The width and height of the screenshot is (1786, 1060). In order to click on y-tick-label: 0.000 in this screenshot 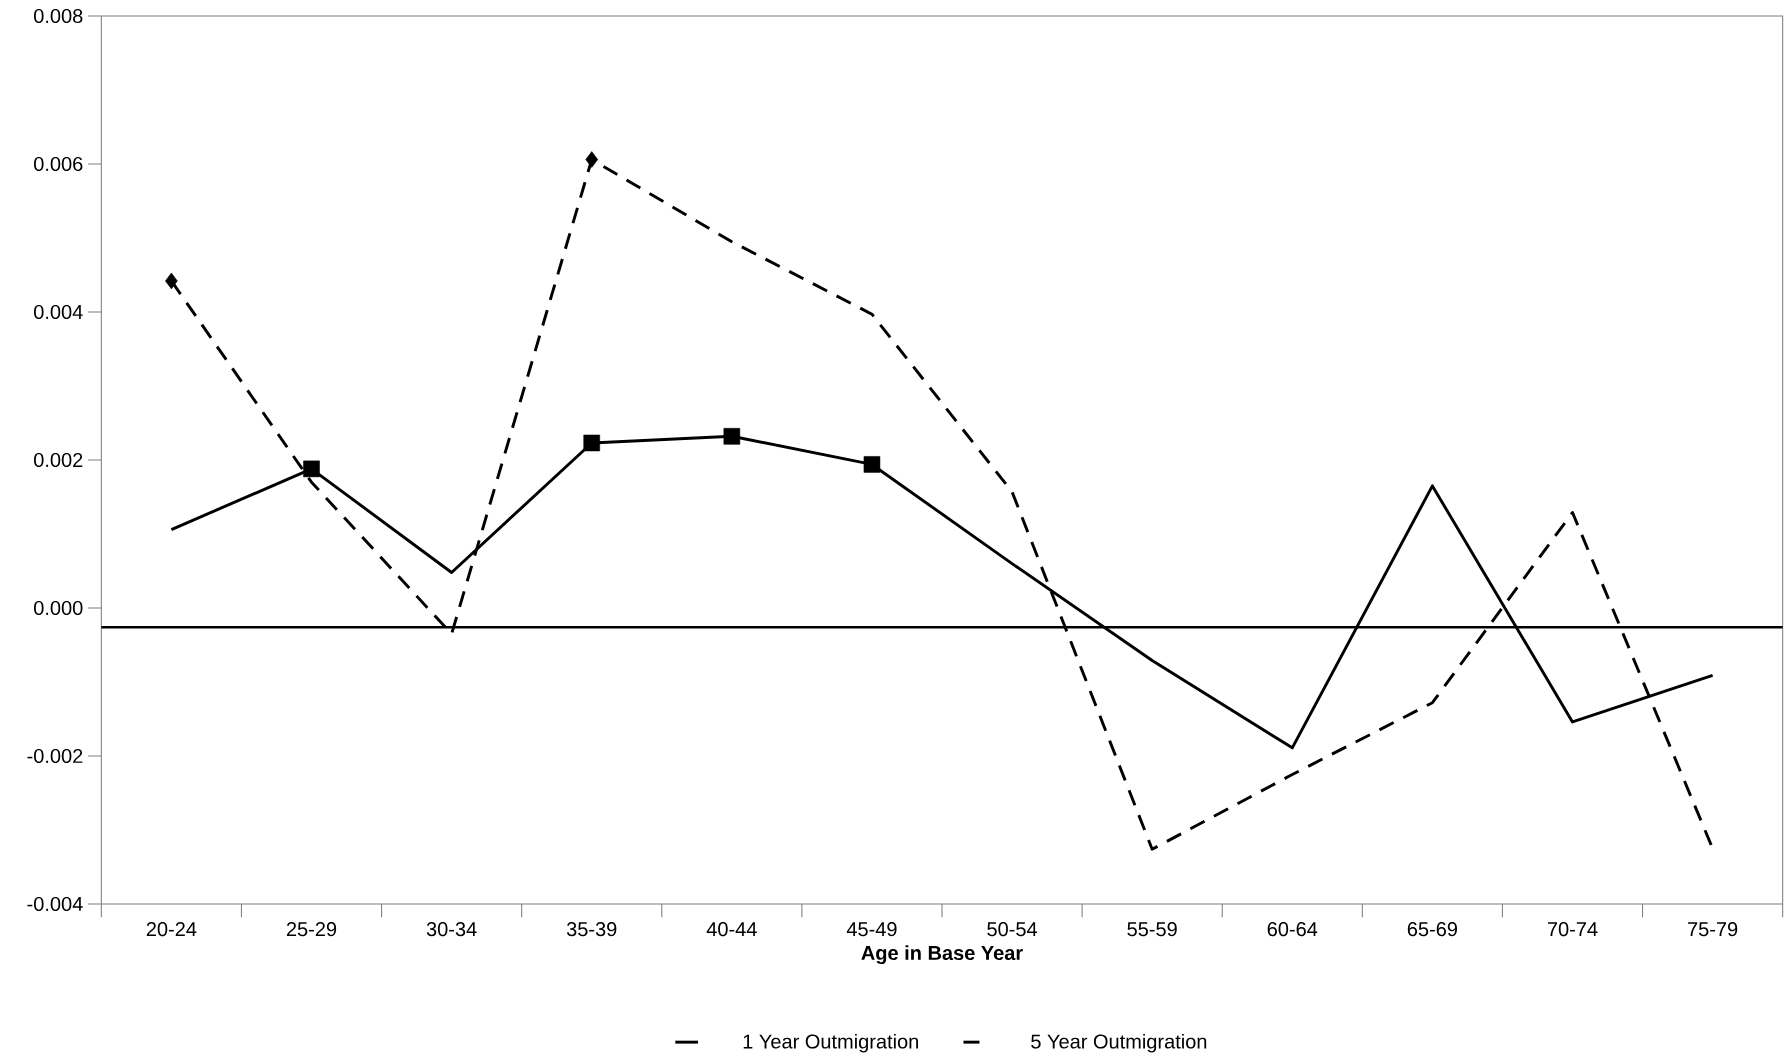, I will do `click(58, 608)`.